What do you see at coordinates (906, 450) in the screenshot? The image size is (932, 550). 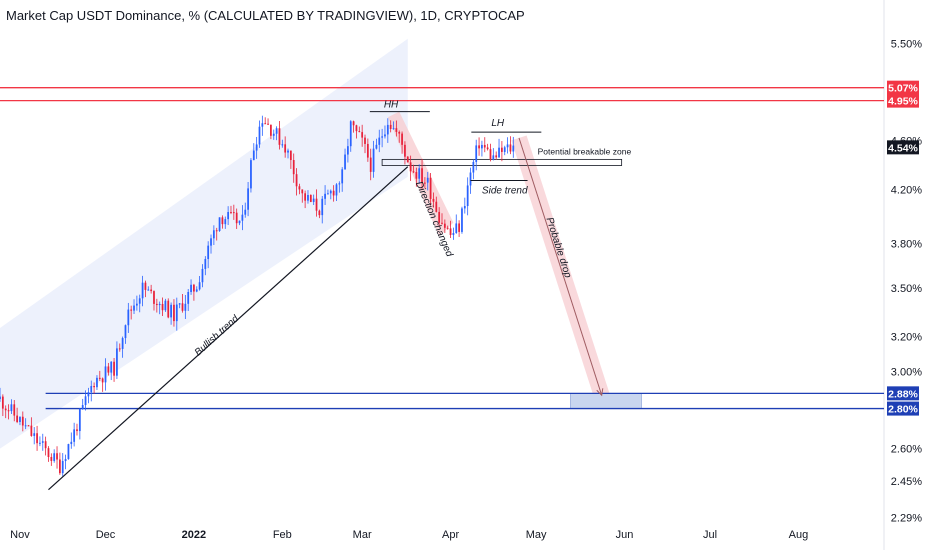 I see `y-tick-label: 2.60%` at bounding box center [906, 450].